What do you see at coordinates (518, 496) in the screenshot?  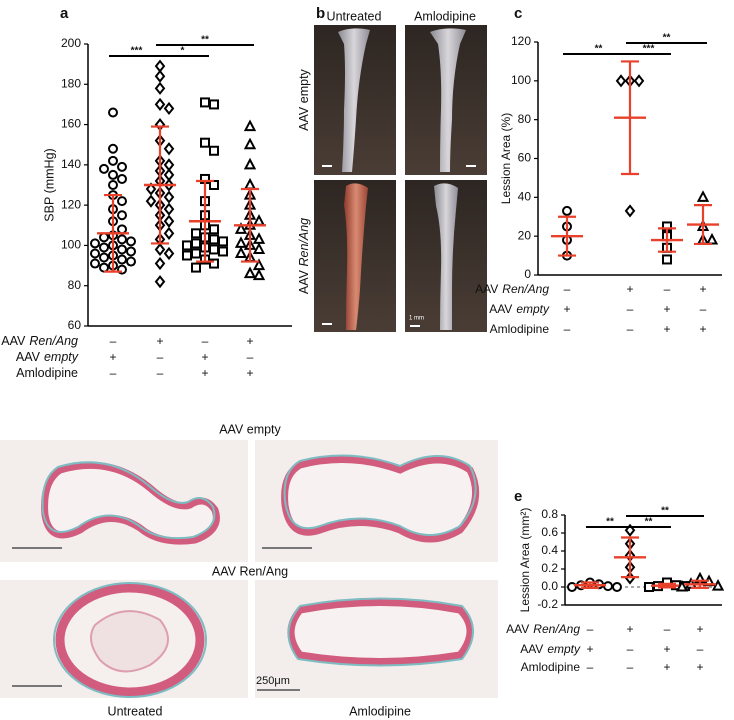 I see `panel-label: e` at bounding box center [518, 496].